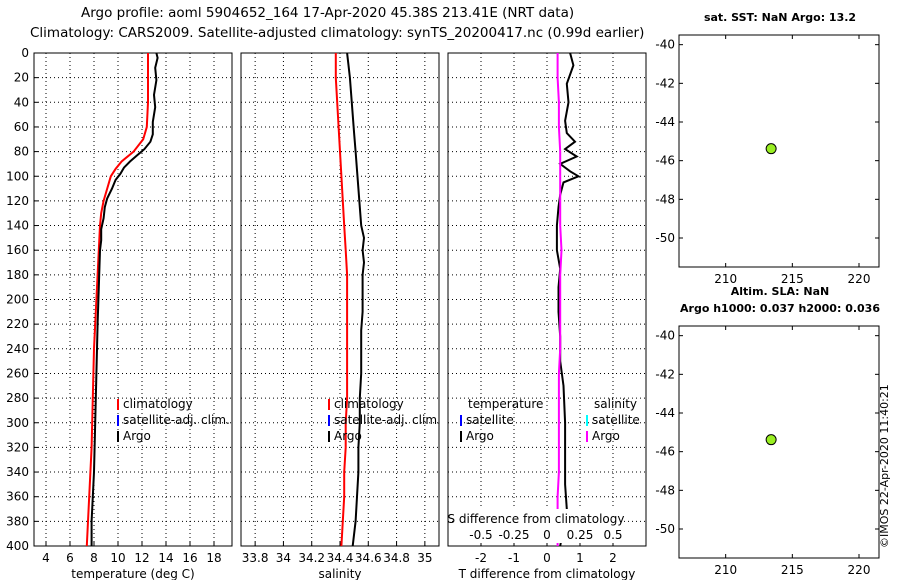  Describe the element at coordinates (580, 535) in the screenshot. I see `secondary-tick-label: 0.25` at that location.